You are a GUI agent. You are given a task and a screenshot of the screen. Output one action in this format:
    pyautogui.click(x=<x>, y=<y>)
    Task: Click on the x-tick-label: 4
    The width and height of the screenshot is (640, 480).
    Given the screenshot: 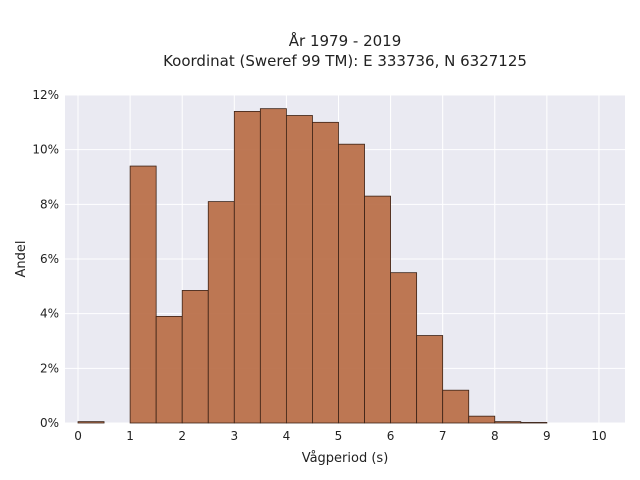 What is the action you would take?
    pyautogui.click(x=287, y=436)
    